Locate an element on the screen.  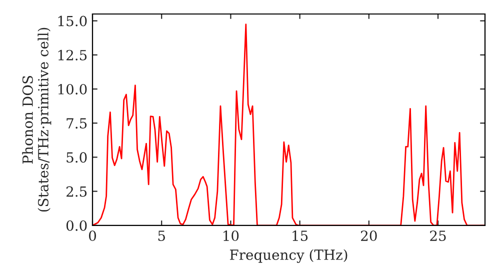
x-tick-label: 25 is located at coordinates (438, 236).